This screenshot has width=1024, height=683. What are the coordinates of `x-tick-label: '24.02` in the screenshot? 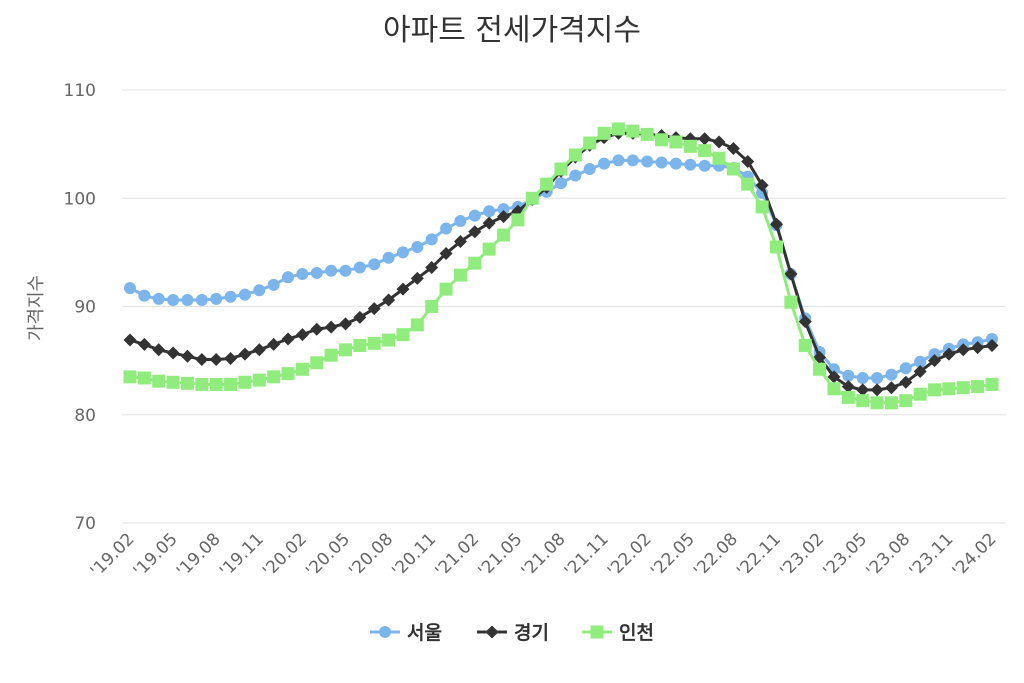 It's located at (975, 555).